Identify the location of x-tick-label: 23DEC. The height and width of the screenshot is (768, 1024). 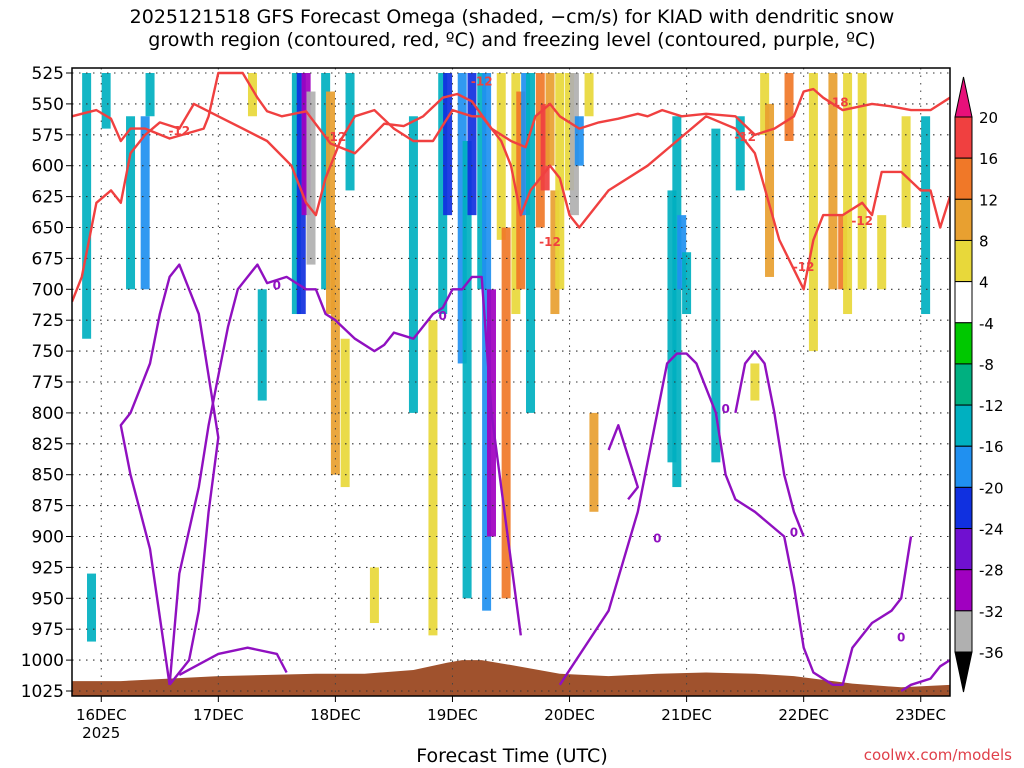
(920, 715).